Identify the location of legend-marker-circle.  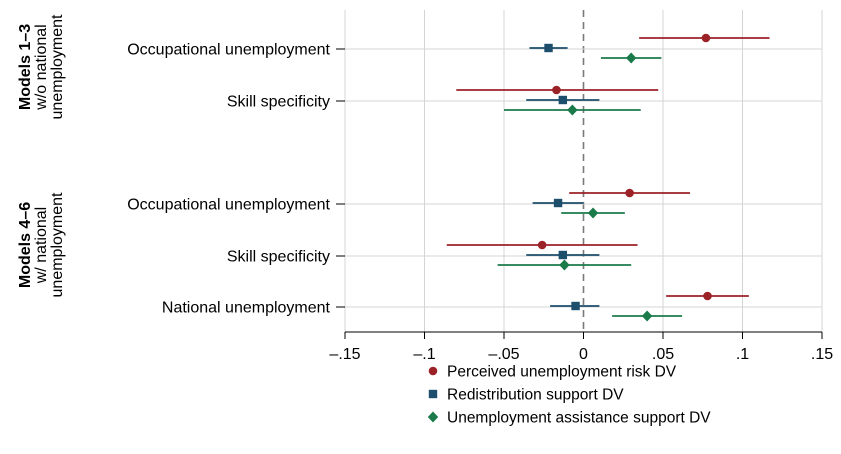
(433, 371).